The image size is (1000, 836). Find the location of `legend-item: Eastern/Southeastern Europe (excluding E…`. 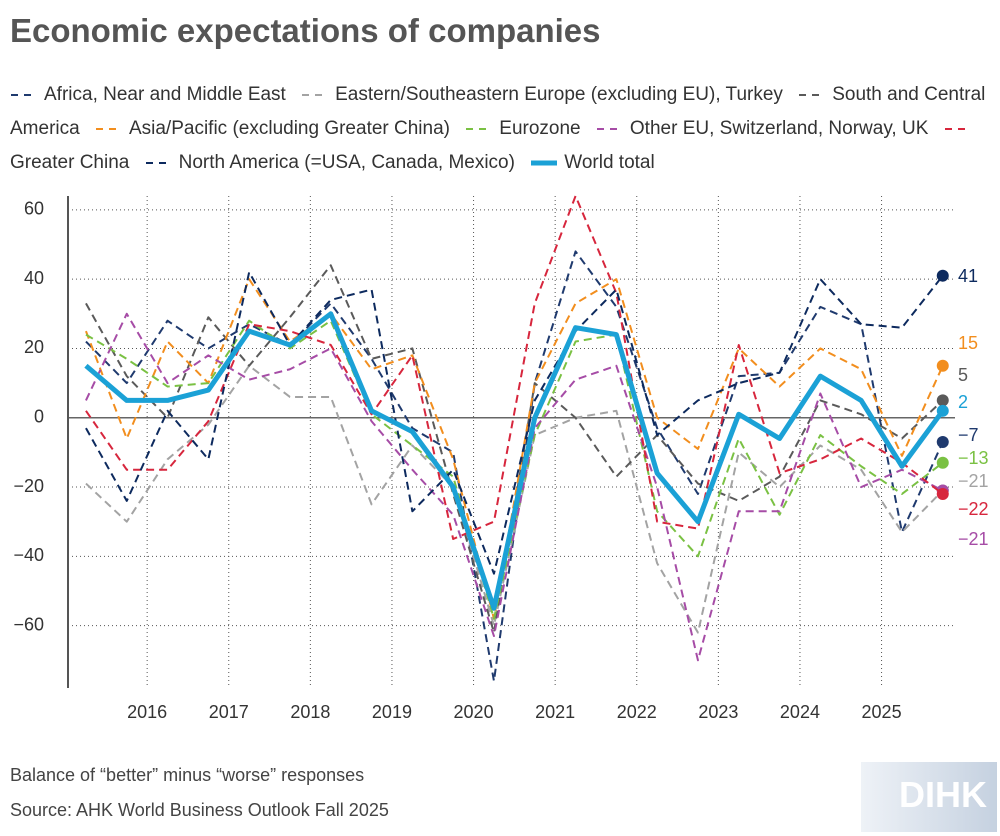

legend-item: Eastern/Southeastern Europe (excluding E… is located at coordinates (542, 94).